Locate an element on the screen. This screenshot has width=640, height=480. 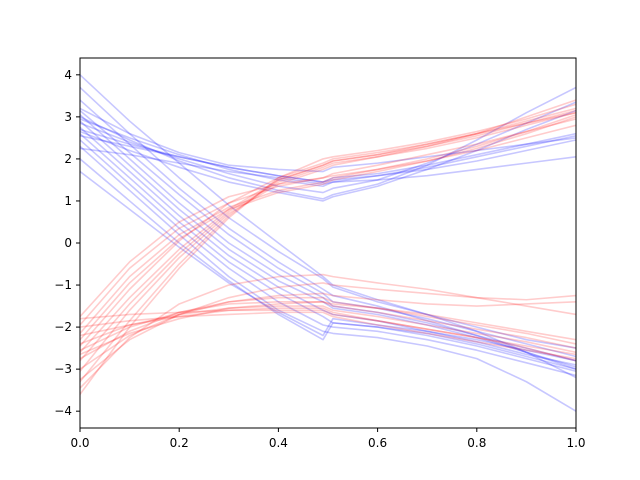
y-tick-label: 3 is located at coordinates (68, 117).